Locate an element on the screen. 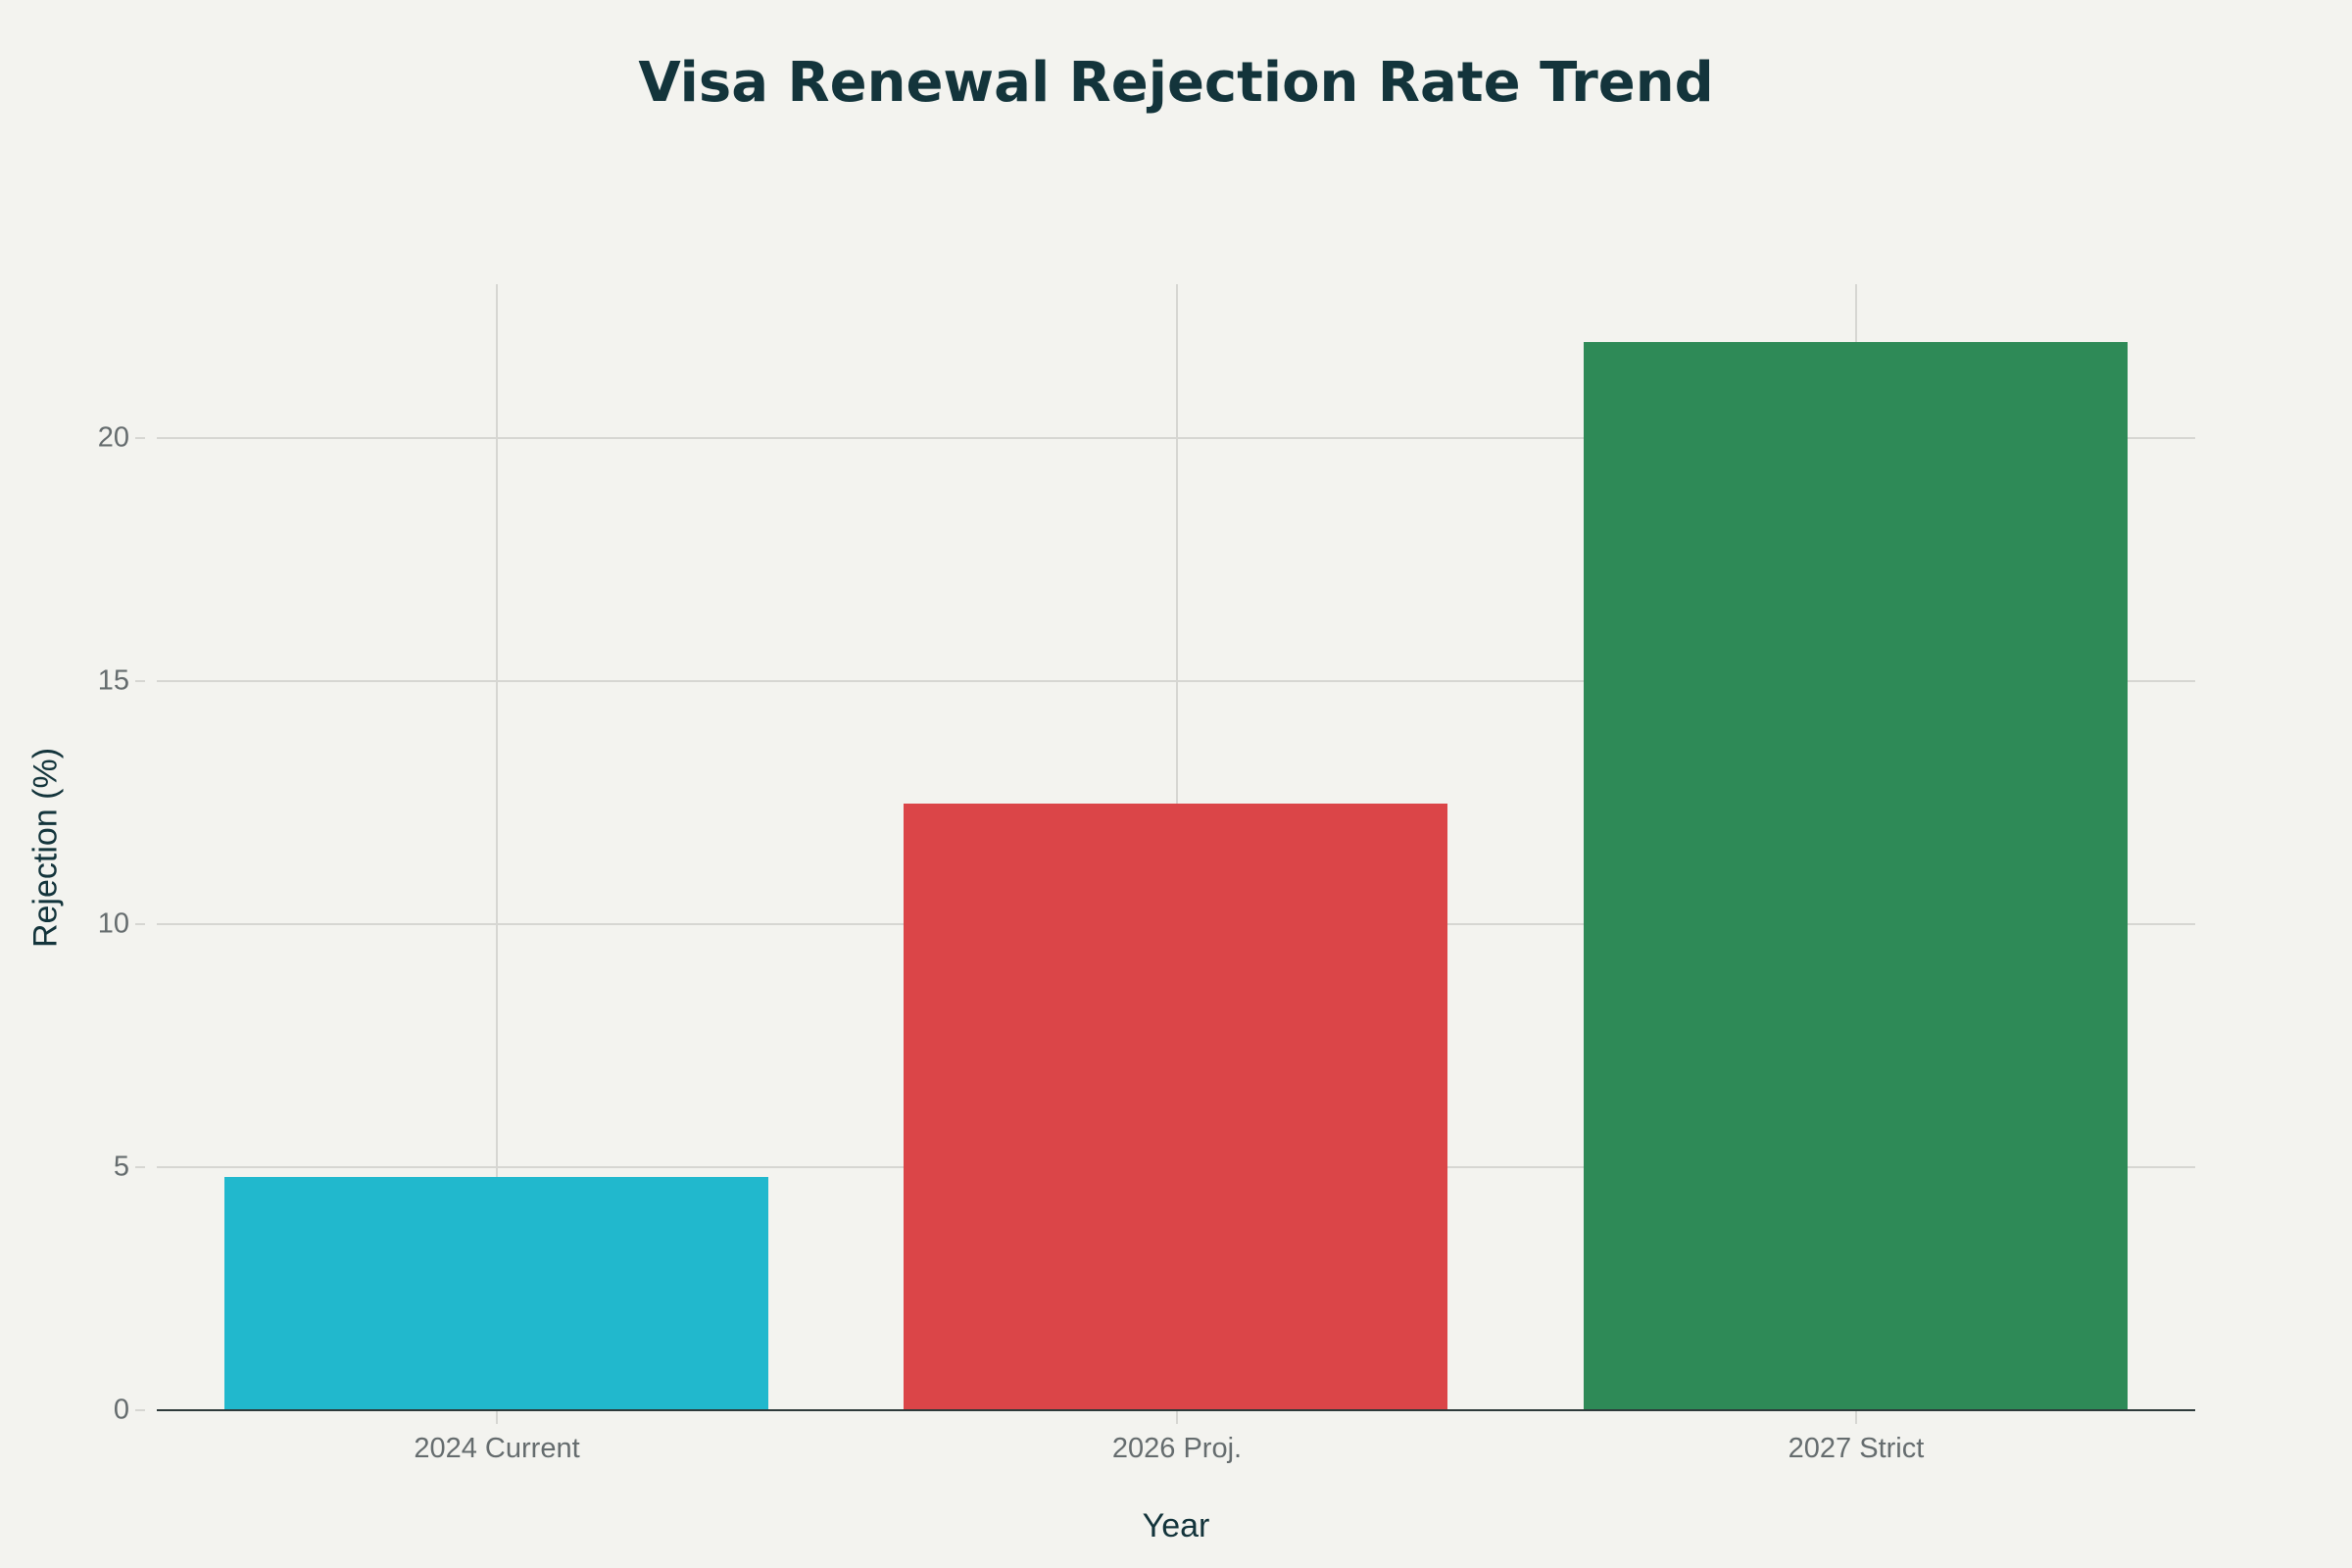 Image resolution: width=2352 pixels, height=1568 pixels. y-tick-label-10: 10 is located at coordinates (113, 923).